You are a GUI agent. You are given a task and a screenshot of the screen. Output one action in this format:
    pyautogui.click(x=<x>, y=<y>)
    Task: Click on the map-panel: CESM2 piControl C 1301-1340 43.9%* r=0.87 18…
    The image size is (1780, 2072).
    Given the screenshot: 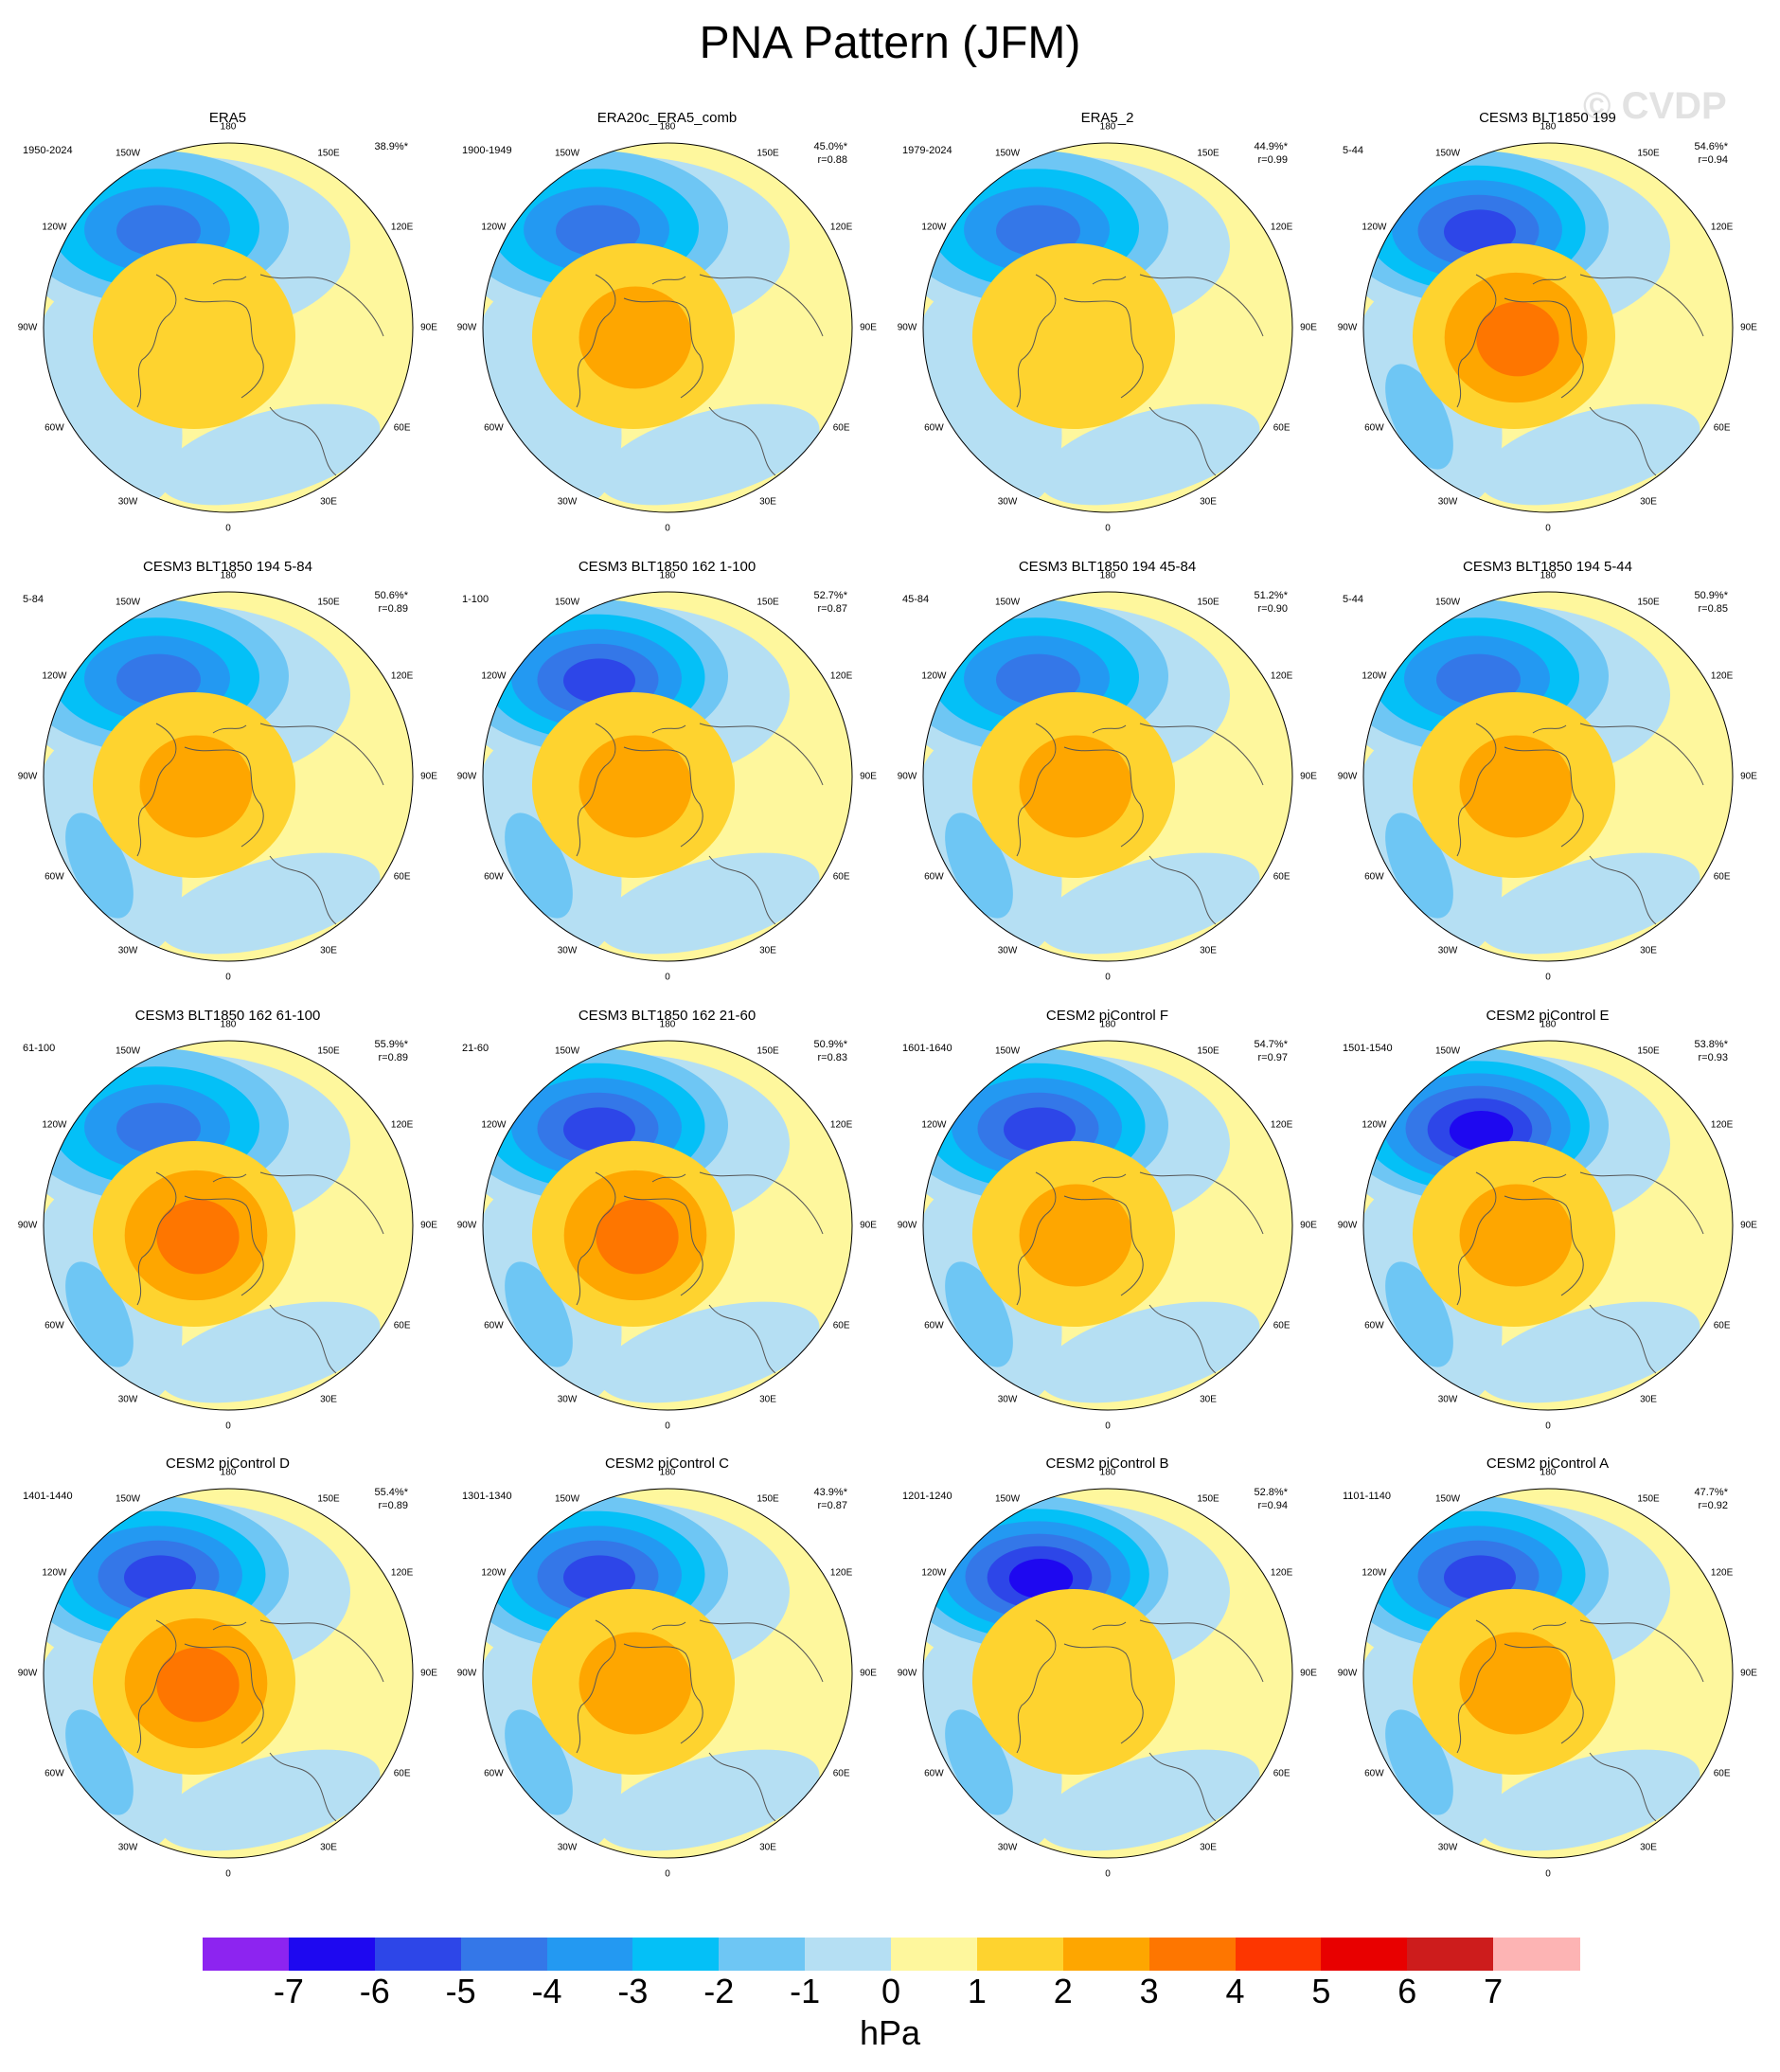 What is the action you would take?
    pyautogui.click(x=667, y=1680)
    